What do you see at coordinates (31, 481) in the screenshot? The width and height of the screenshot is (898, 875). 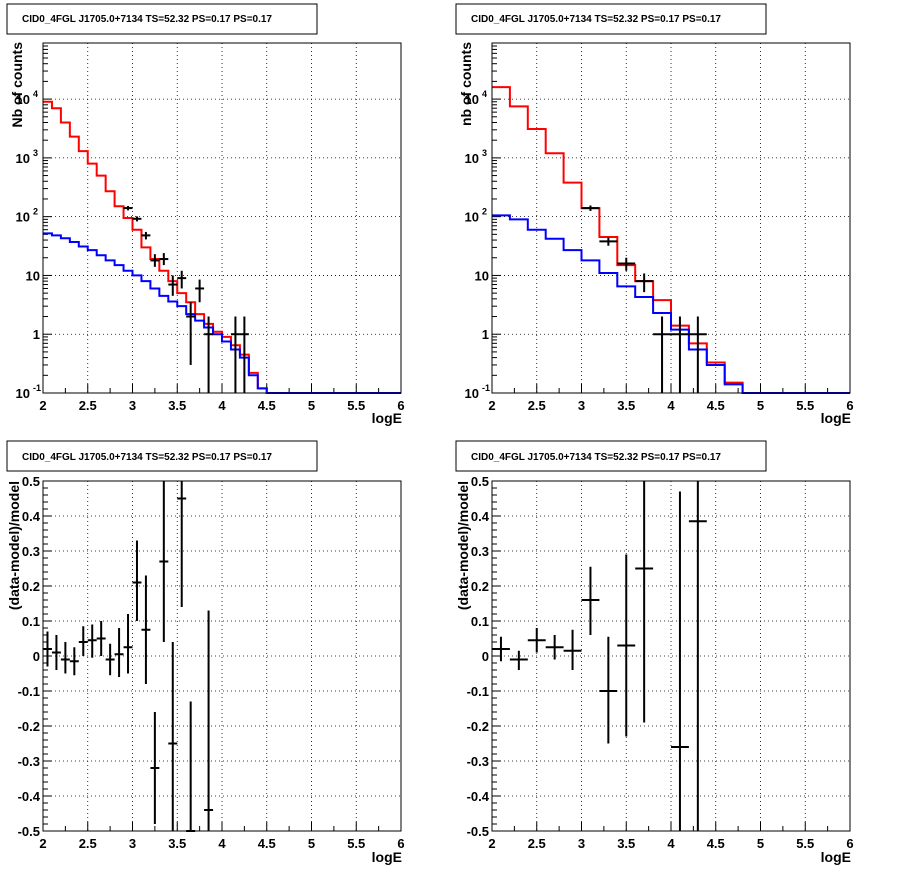 I see `y-tick-label: 0.5` at bounding box center [31, 481].